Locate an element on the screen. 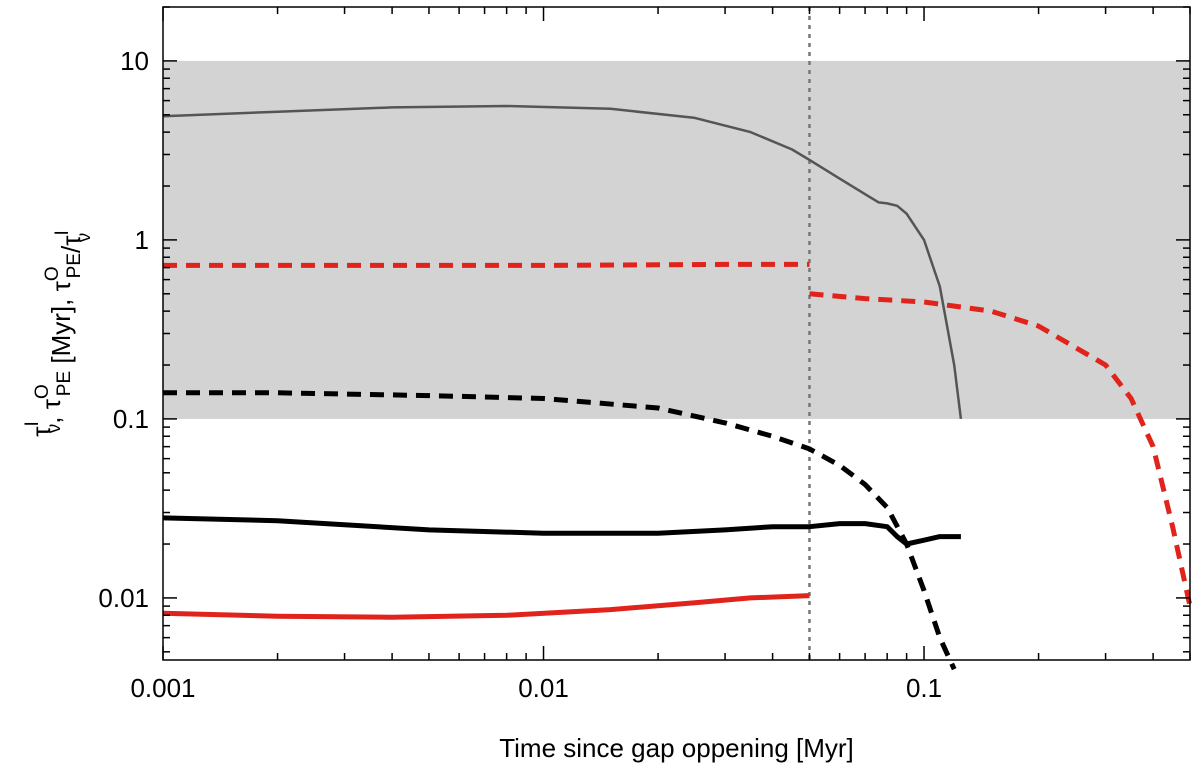 Image resolution: width=1200 pixels, height=777 pixels. x-axis-title: Time since gap oppening [Myr] is located at coordinates (676, 748).